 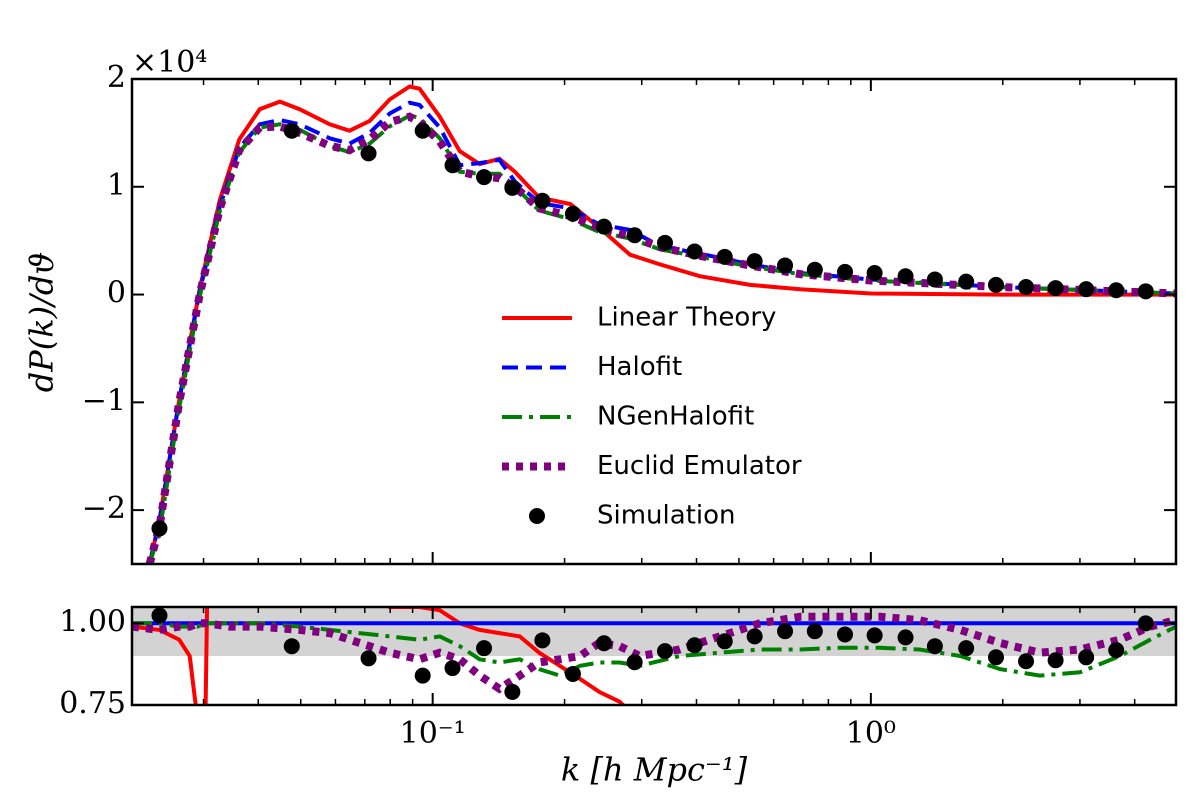 I want to click on y-tick-label: 0.75, so click(x=92, y=703).